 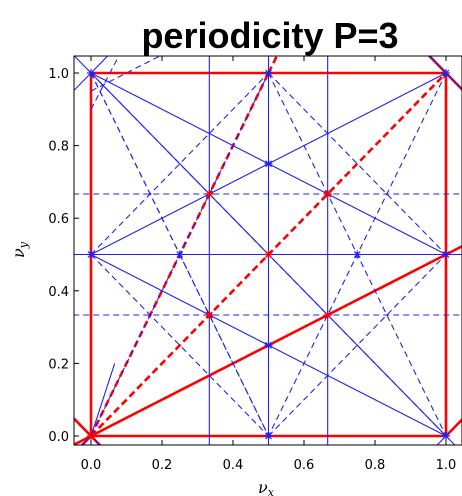 What do you see at coordinates (162, 465) in the screenshot?
I see `x-tick-label: 0.2` at bounding box center [162, 465].